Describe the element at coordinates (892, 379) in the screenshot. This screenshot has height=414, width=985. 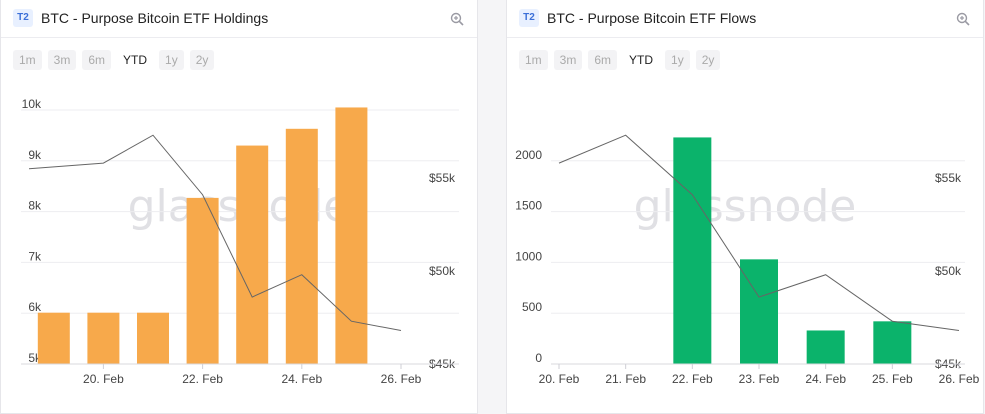
I see `x-tick-label: 25. Feb` at that location.